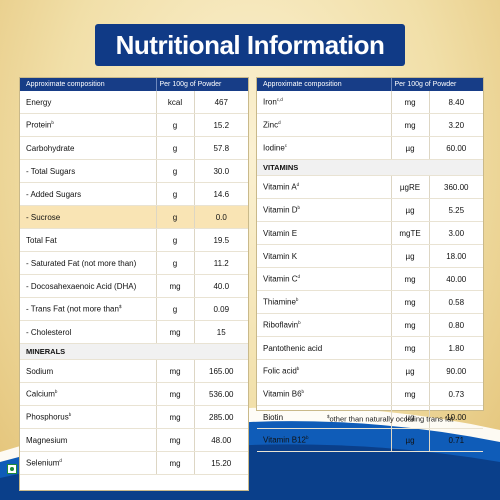  I want to click on nutrient-label: Folic acid, so click(280, 371).